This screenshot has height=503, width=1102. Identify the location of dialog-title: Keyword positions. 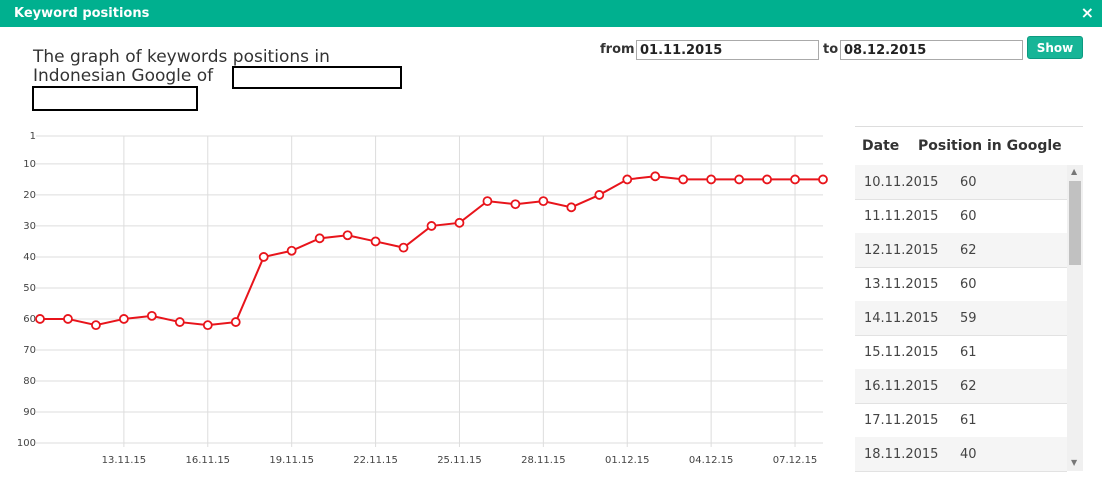
(82, 13).